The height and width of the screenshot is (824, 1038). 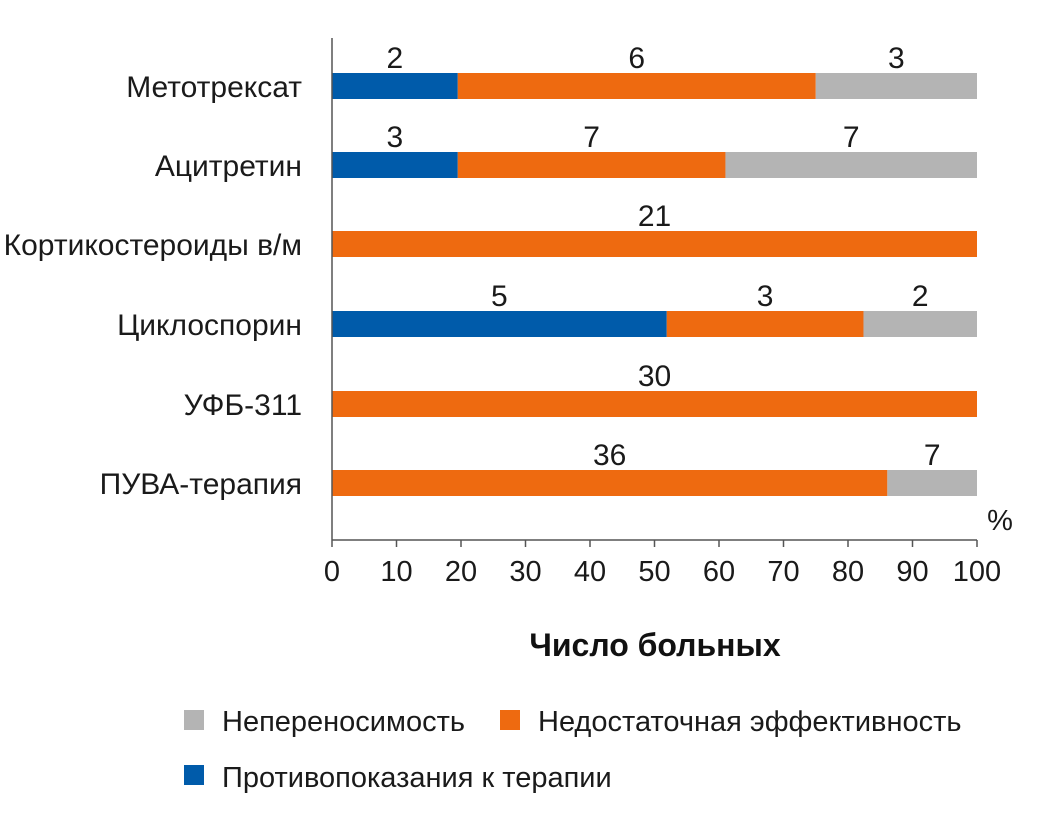 What do you see at coordinates (848, 572) in the screenshot?
I see `x-tick-label: 80` at bounding box center [848, 572].